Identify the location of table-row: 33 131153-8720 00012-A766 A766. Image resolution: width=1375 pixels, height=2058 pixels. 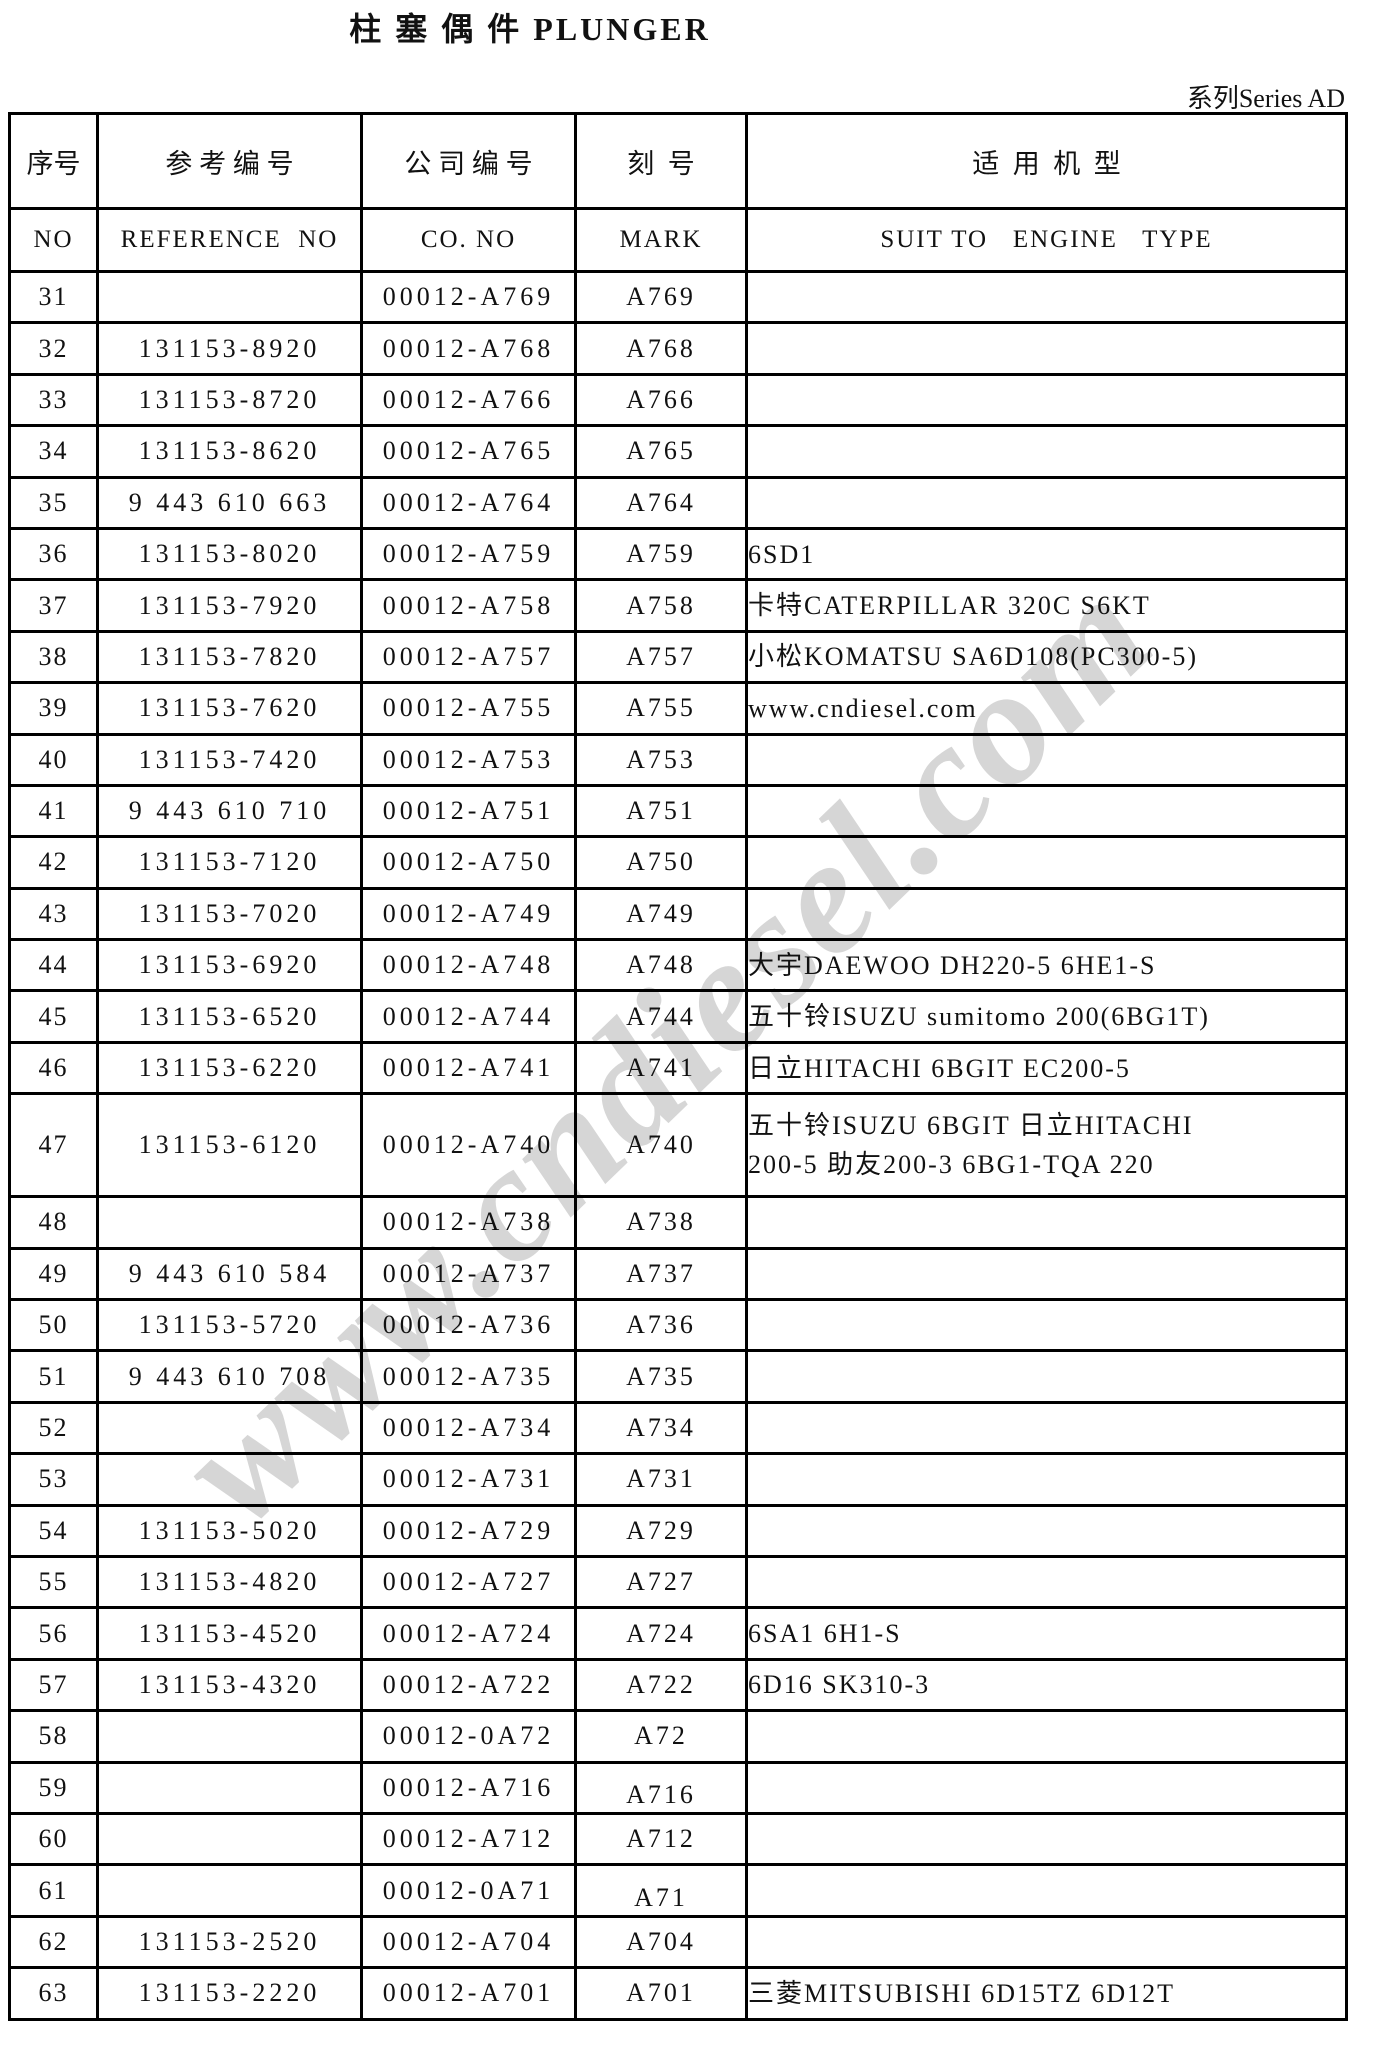
(678, 400).